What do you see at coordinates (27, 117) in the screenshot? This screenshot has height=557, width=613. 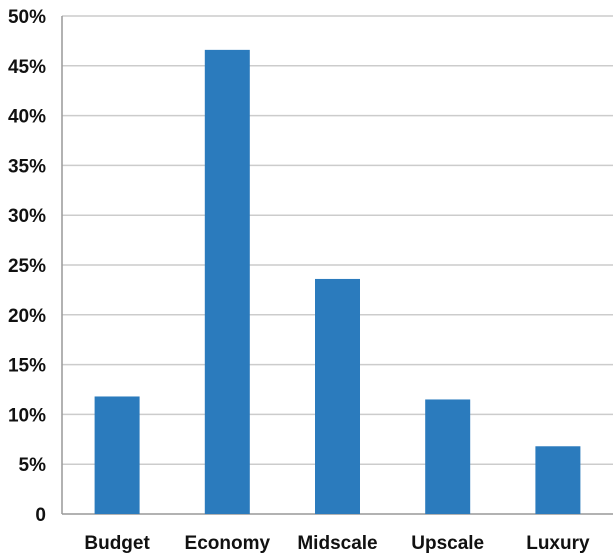 I see `y-tick-label: 40%` at bounding box center [27, 117].